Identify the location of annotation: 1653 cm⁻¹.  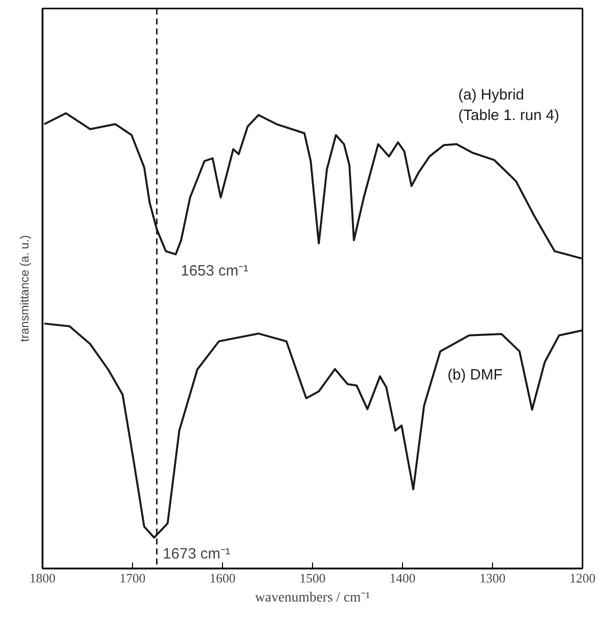
(214, 271).